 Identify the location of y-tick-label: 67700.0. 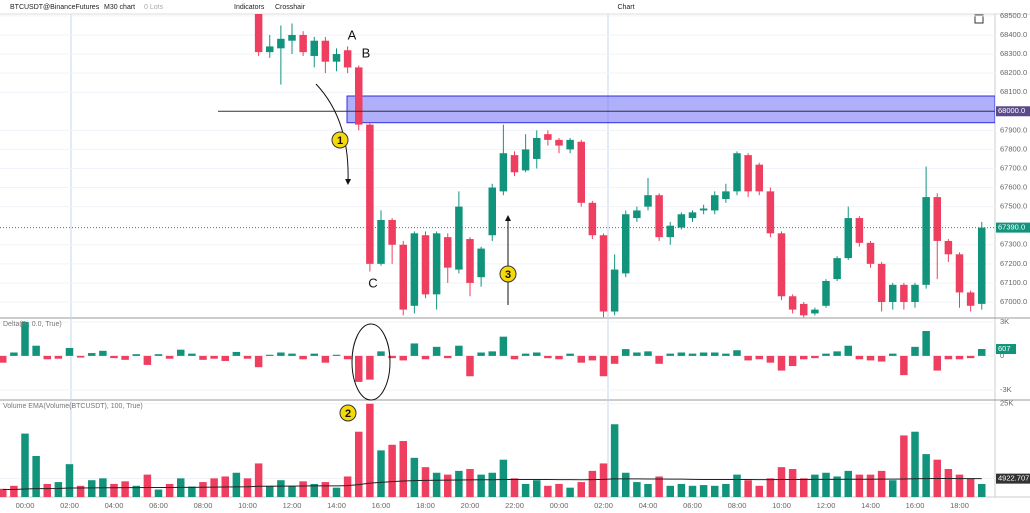
(1013, 167).